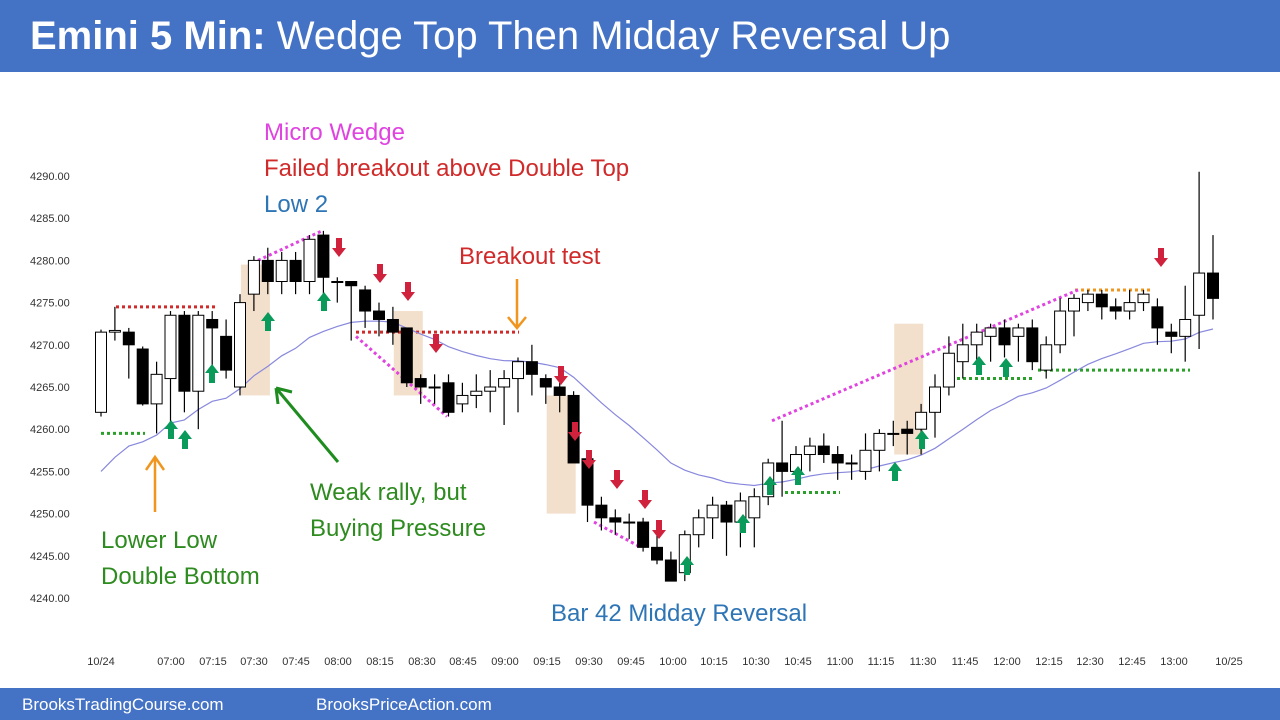 This screenshot has width=1280, height=720. What do you see at coordinates (422, 662) in the screenshot?
I see `x-tick-label: 08:30` at bounding box center [422, 662].